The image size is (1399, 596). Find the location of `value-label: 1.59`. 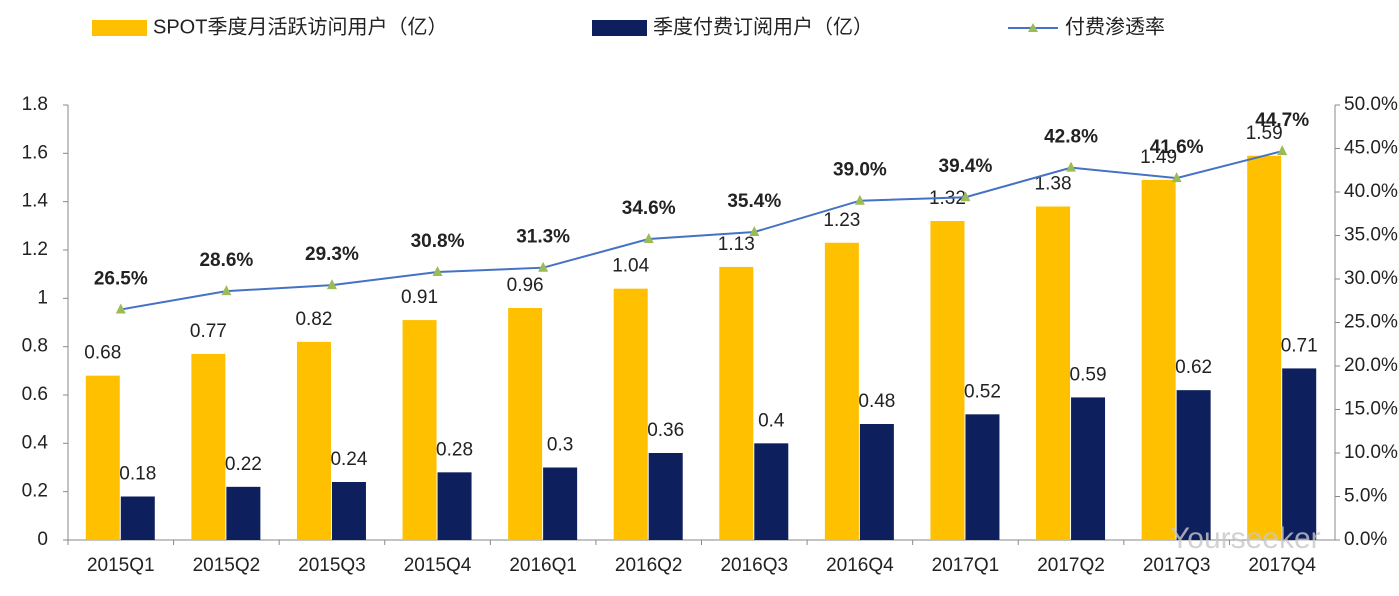

value-label: 1.59 is located at coordinates (1264, 133).